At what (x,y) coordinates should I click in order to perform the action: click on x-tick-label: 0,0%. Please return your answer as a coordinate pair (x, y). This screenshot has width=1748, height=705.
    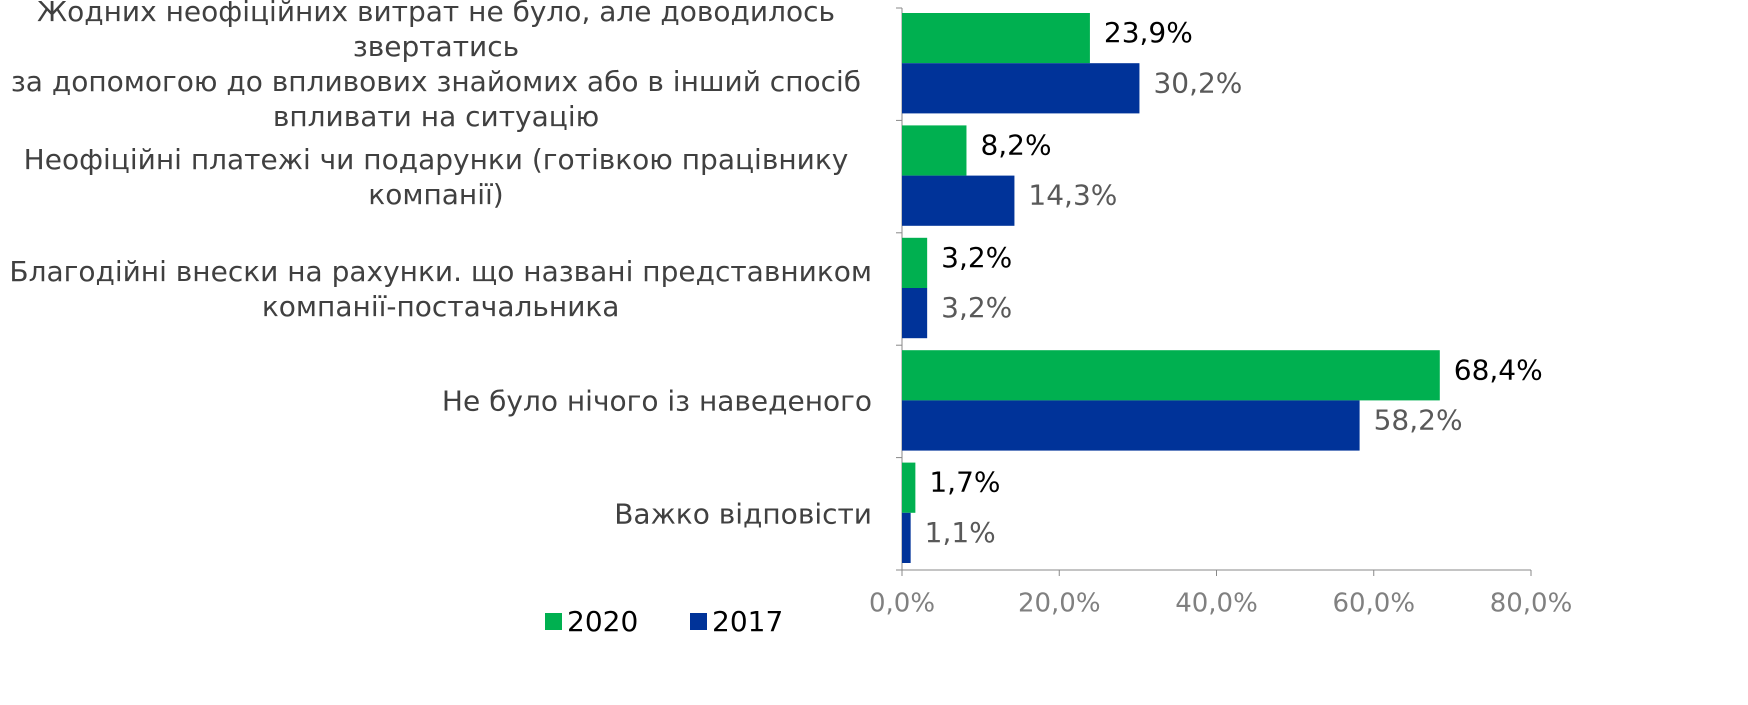
    Looking at the image, I should click on (902, 604).